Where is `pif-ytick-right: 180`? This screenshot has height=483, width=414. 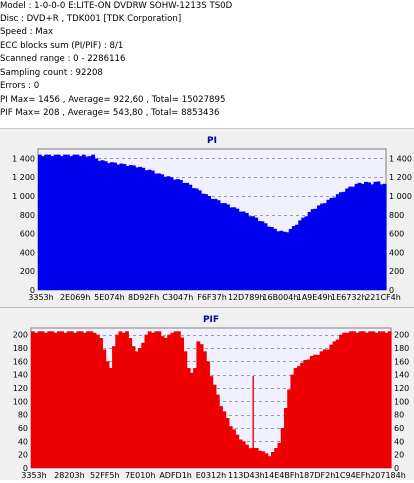
pif-ytick-right: 180 is located at coordinates (401, 348).